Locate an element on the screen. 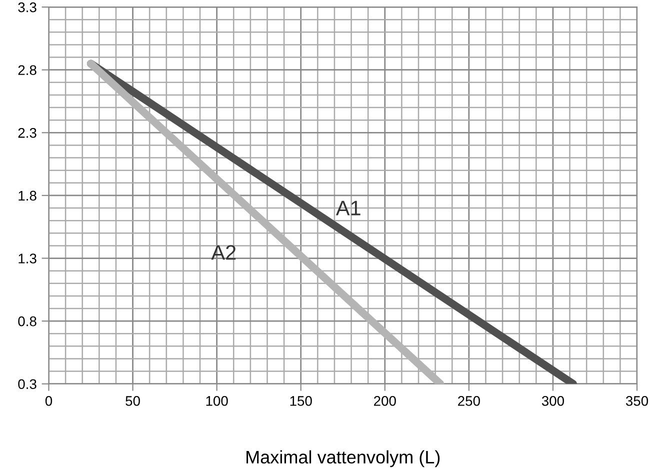 Image resolution: width=650 pixels, height=471 pixels. x-tick-label: 300 is located at coordinates (553, 401).